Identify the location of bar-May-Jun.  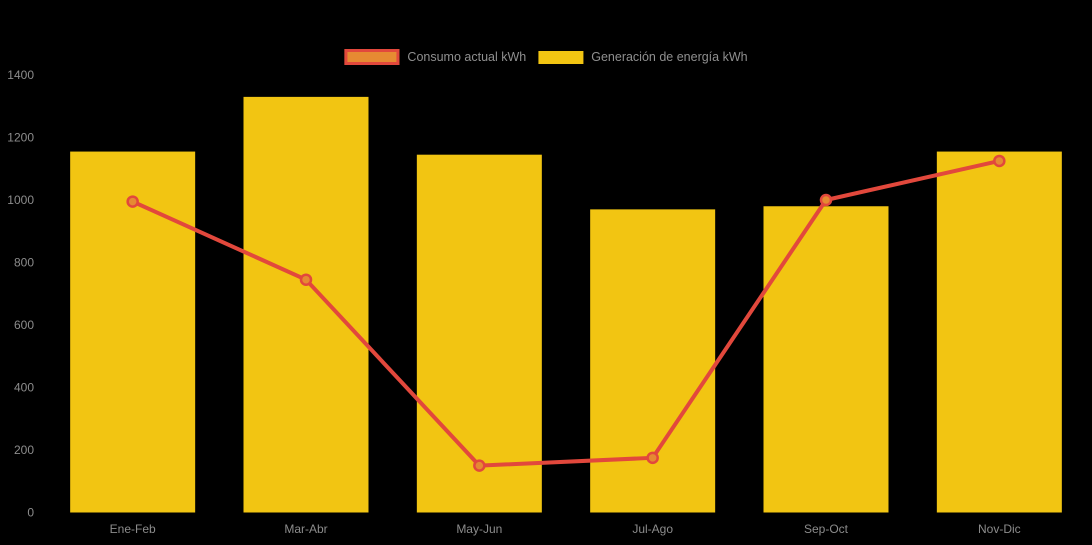
(479, 333).